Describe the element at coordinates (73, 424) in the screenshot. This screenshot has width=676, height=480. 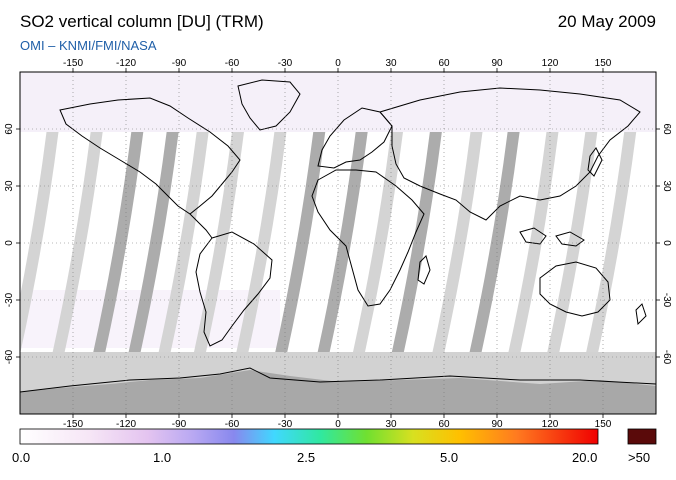
I see `lon-label-bottom: -150` at that location.